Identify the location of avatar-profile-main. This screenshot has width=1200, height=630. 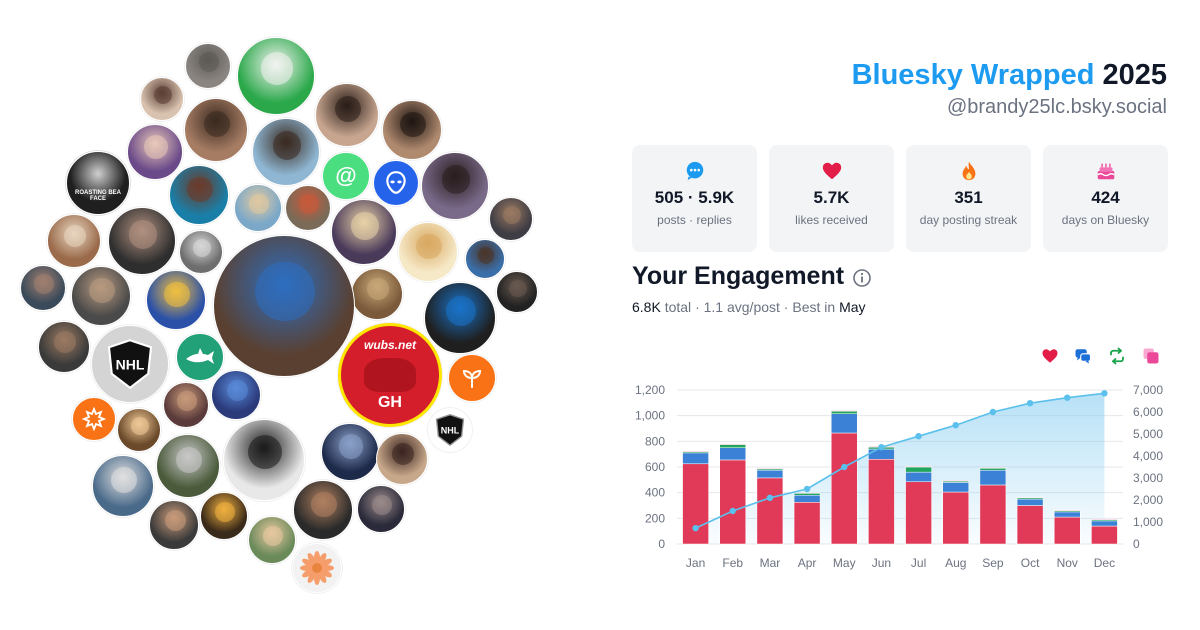
(284, 306).